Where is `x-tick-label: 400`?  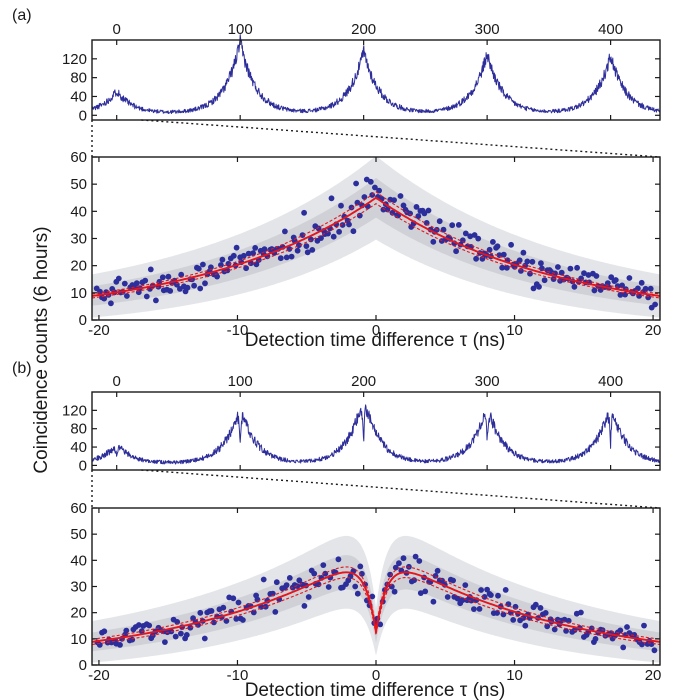
x-tick-label: 400 is located at coordinates (610, 29).